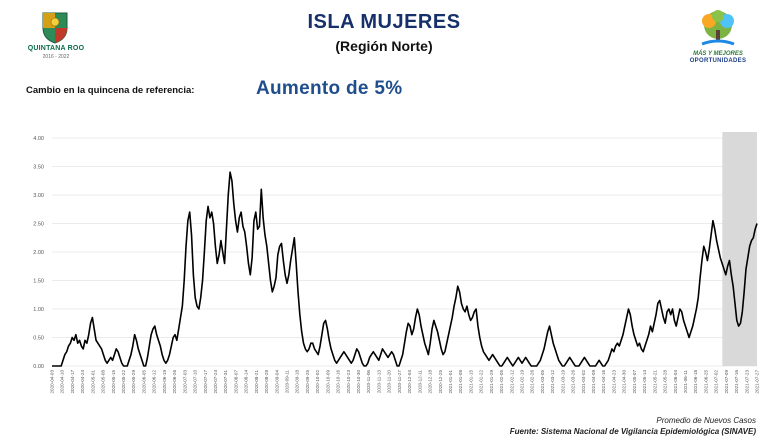 This screenshot has width=768, height=441. What do you see at coordinates (542, 382) in the screenshot?
I see `x-tick-label: 2021-03-05` at bounding box center [542, 382].